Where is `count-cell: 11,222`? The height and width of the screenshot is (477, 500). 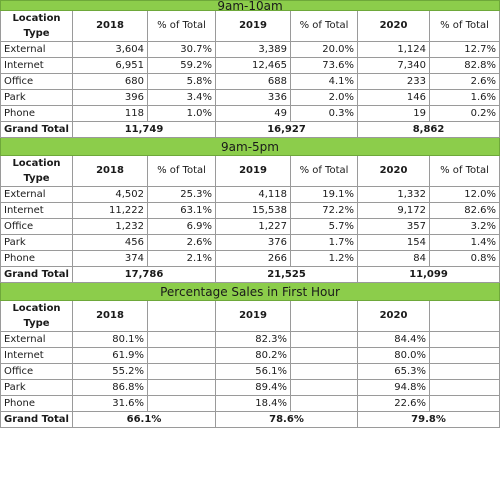 count-cell: 11,222 is located at coordinates (110, 210).